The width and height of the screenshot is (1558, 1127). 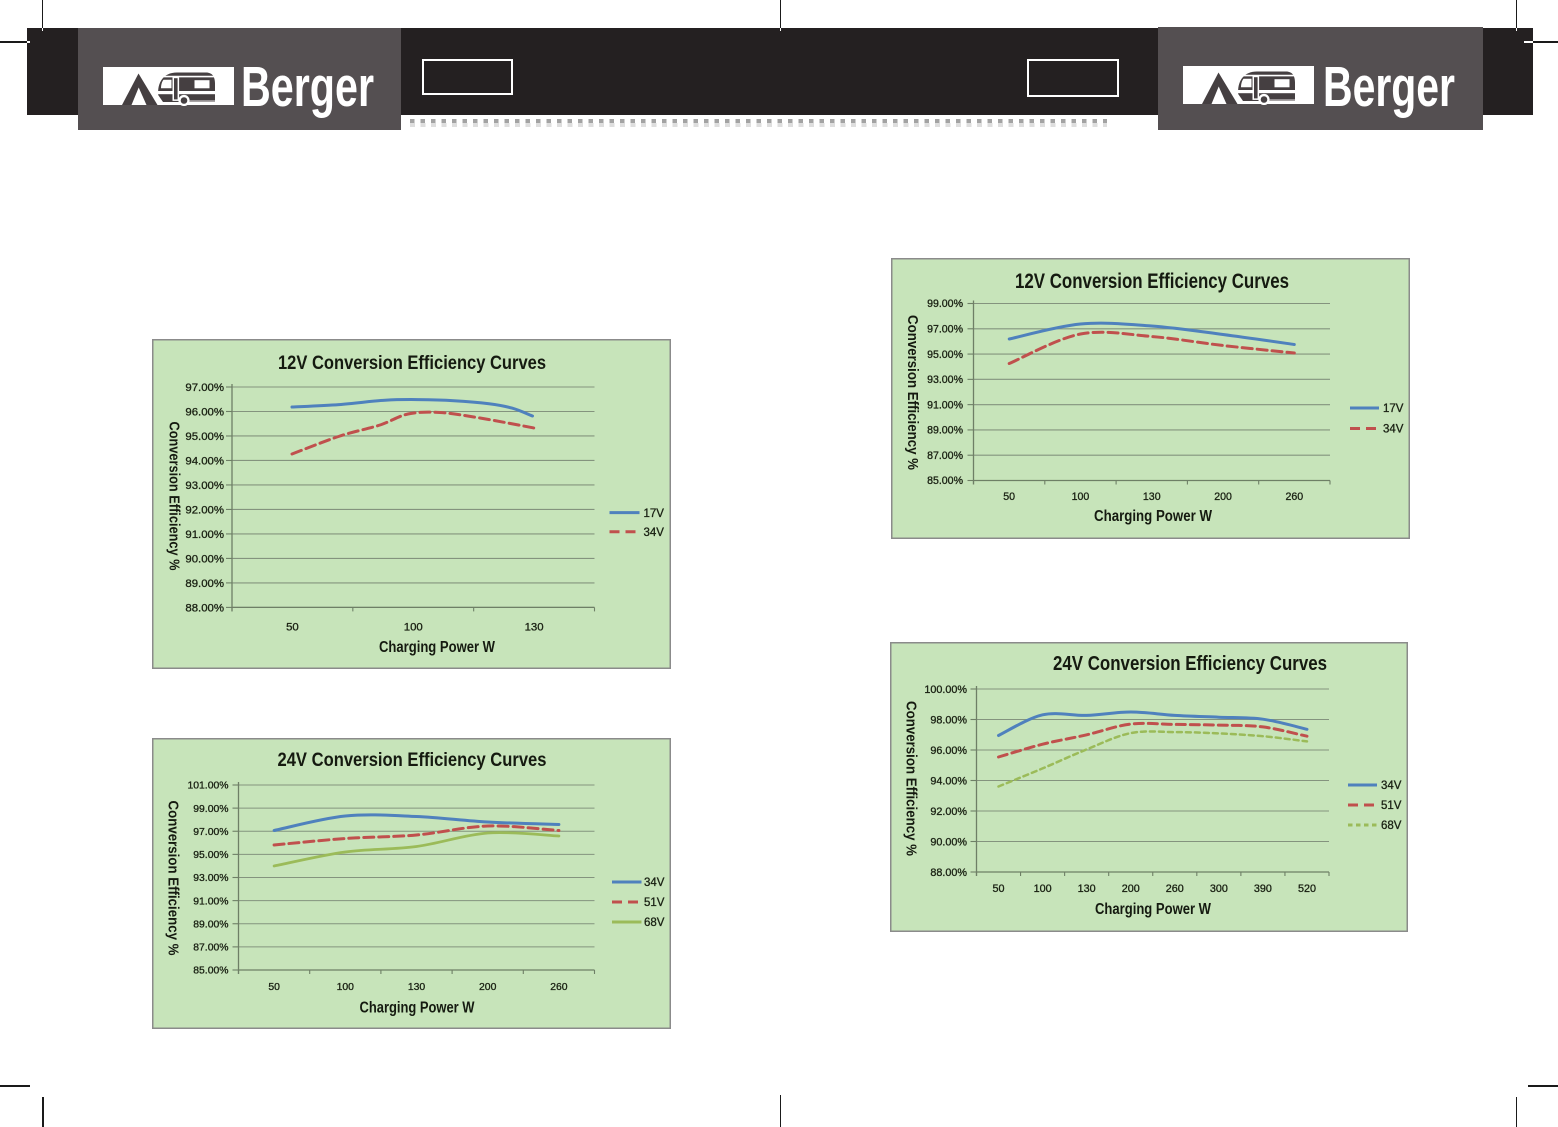 I want to click on svg-text: 390, so click(x=1263, y=889).